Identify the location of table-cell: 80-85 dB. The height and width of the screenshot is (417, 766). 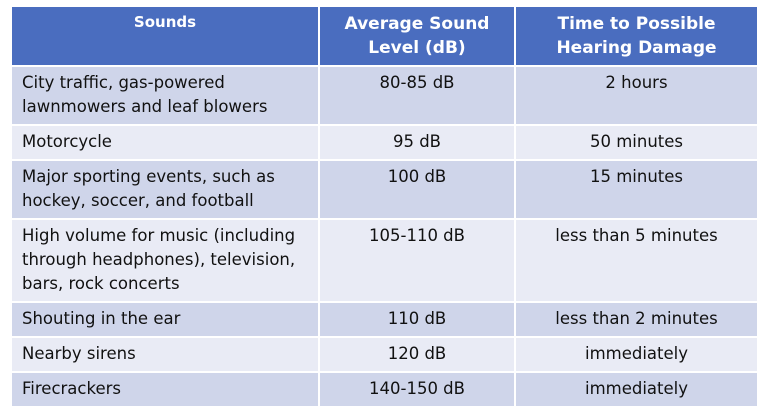
(417, 95).